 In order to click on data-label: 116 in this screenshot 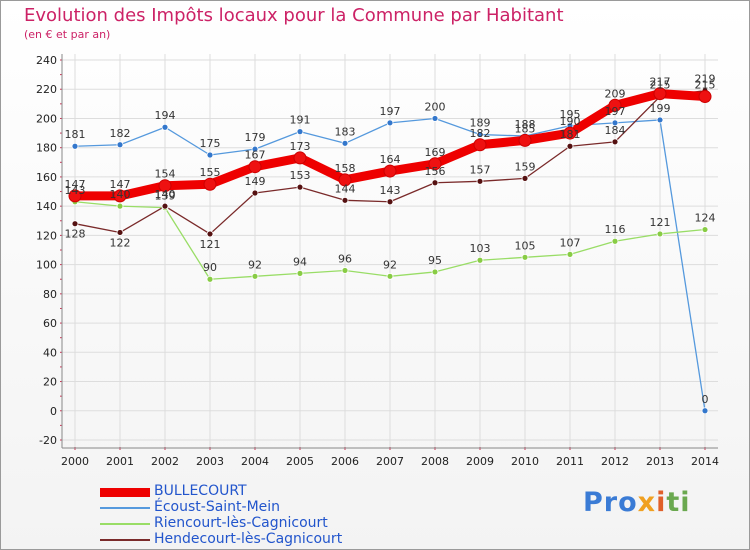, I will do `click(615, 229)`.